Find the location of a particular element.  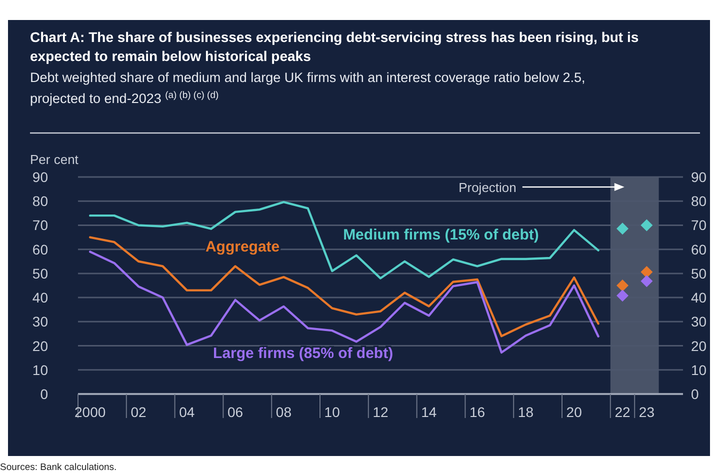

y-tick-label: 20 is located at coordinates (40, 346).